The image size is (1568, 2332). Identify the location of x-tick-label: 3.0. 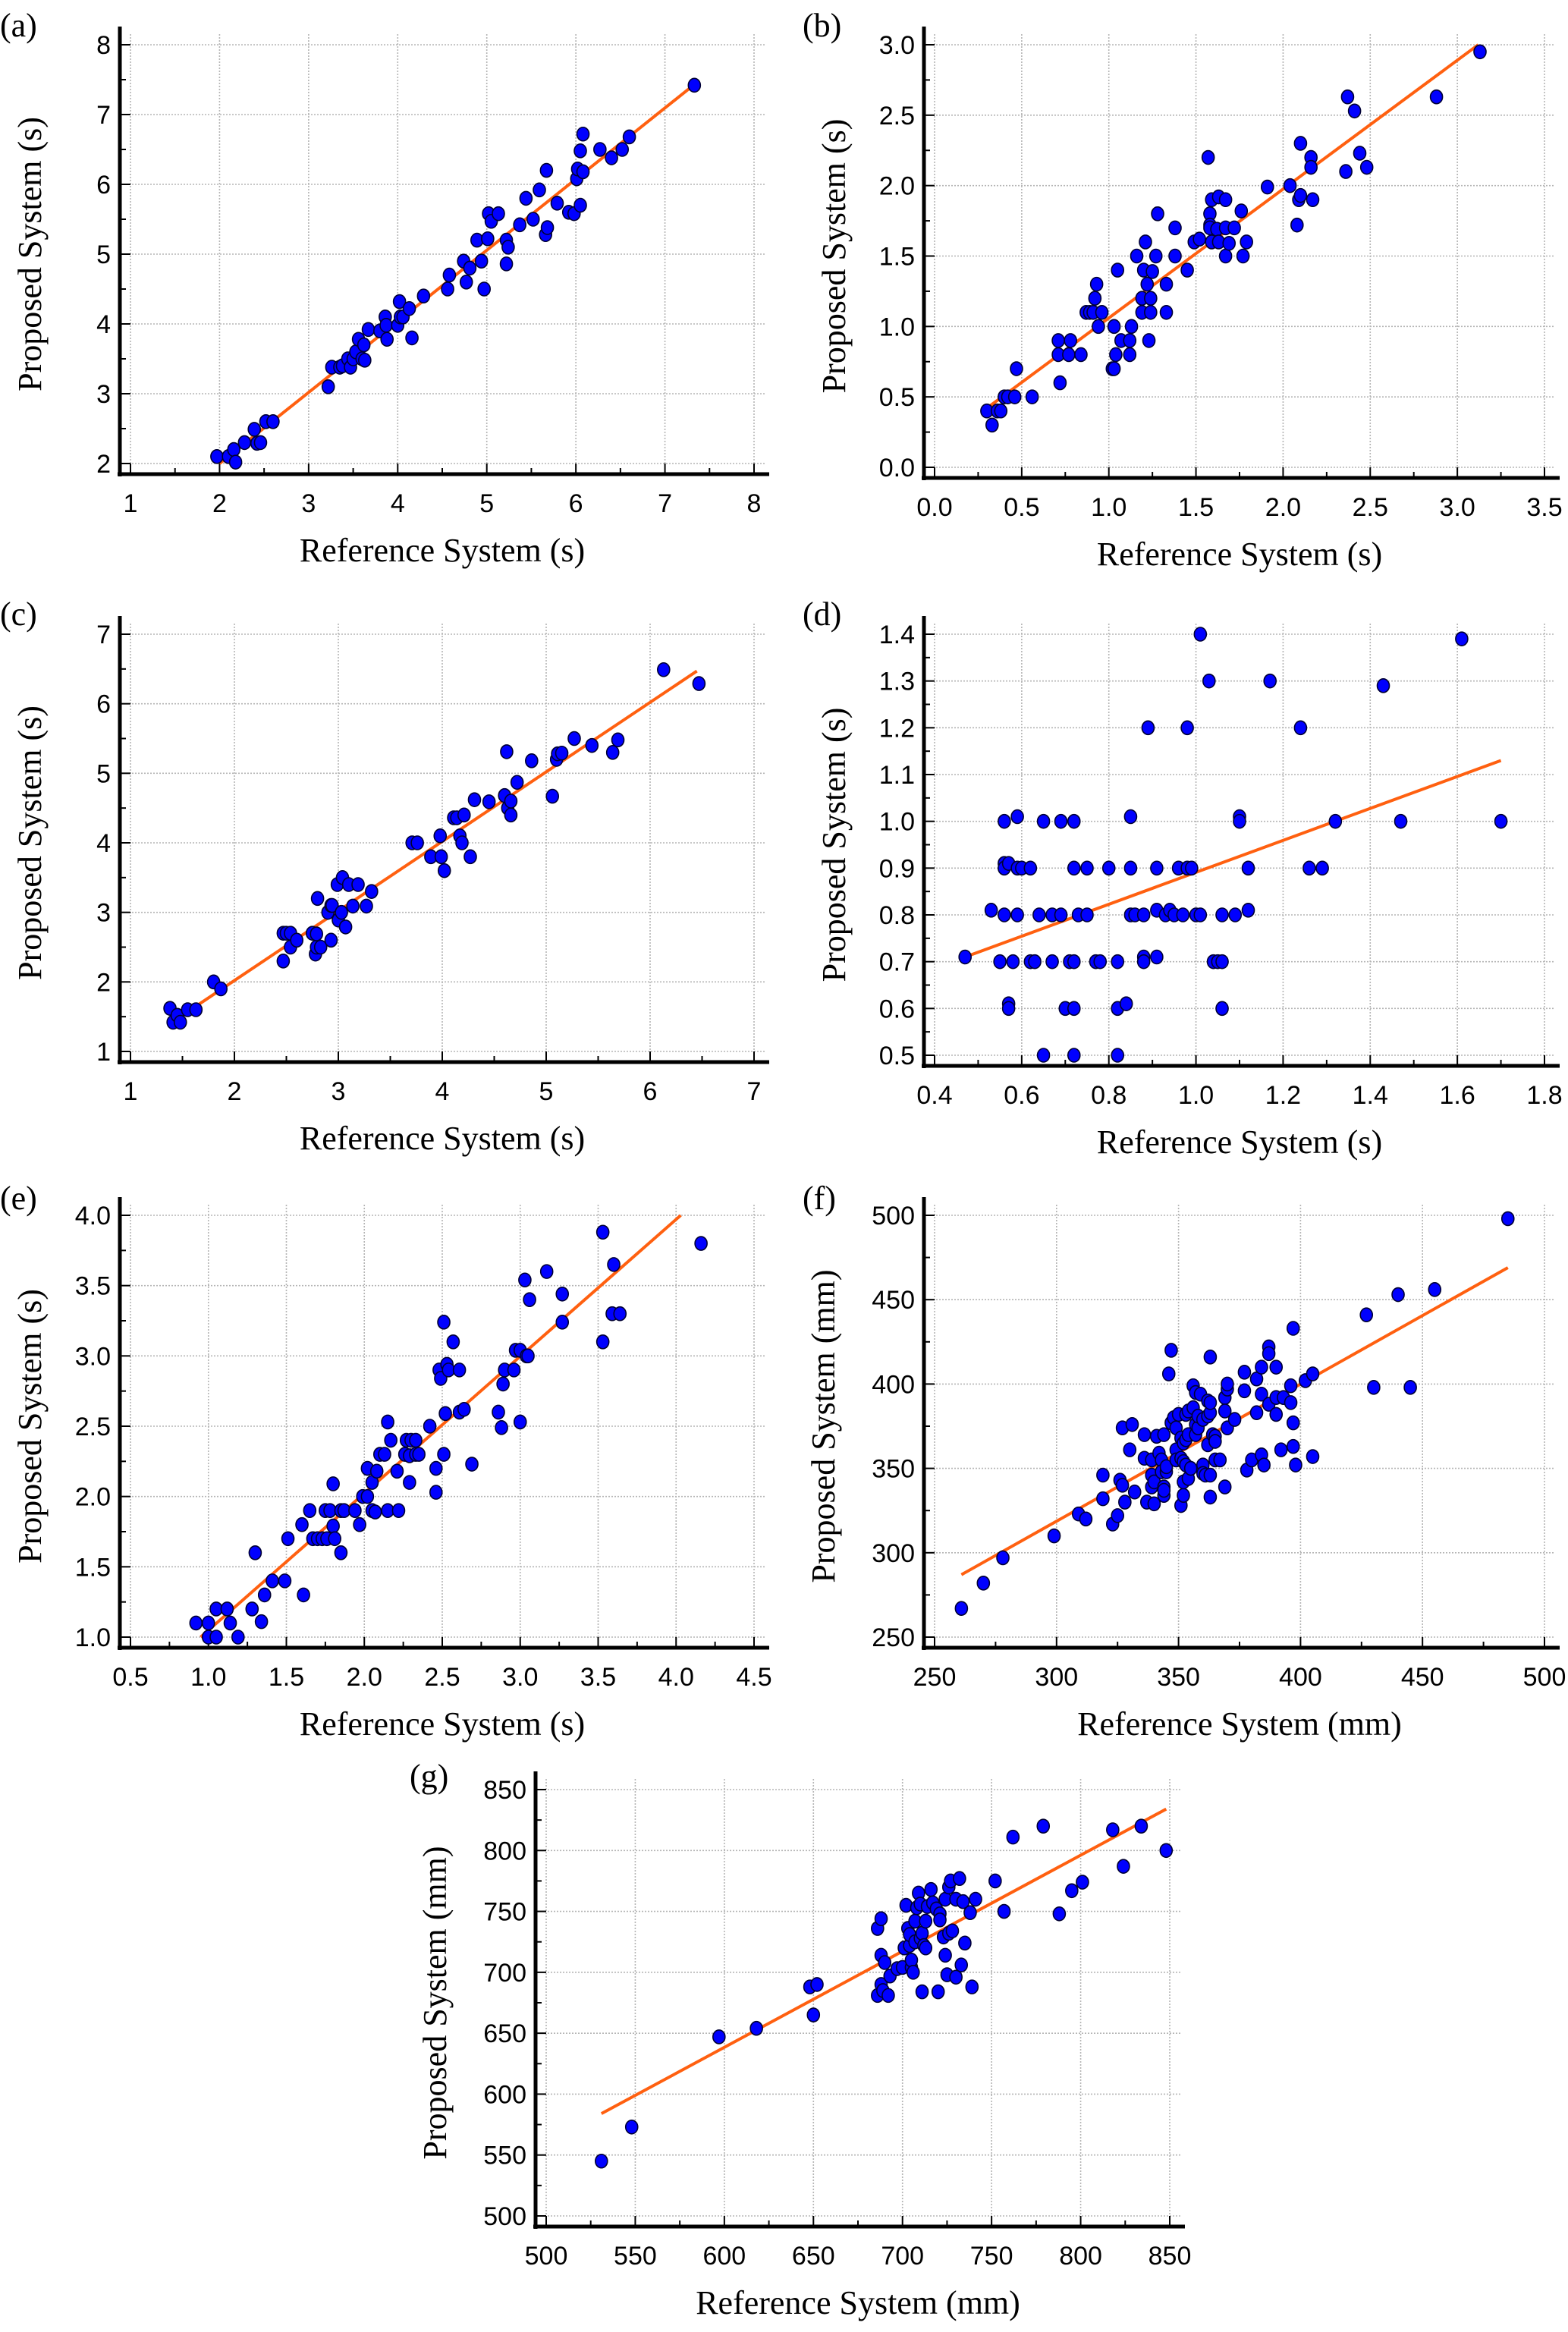
(1458, 507).